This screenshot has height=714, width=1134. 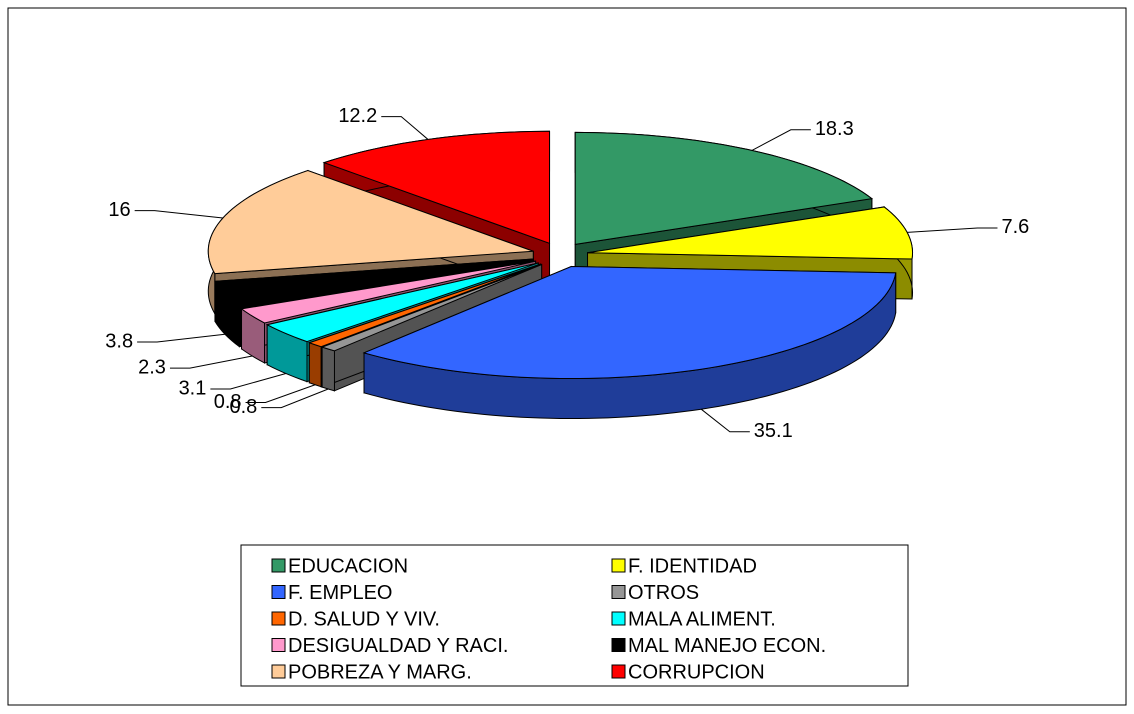 What do you see at coordinates (398, 646) in the screenshot?
I see `legend-label: DESIGUALDAD Y RACI.` at bounding box center [398, 646].